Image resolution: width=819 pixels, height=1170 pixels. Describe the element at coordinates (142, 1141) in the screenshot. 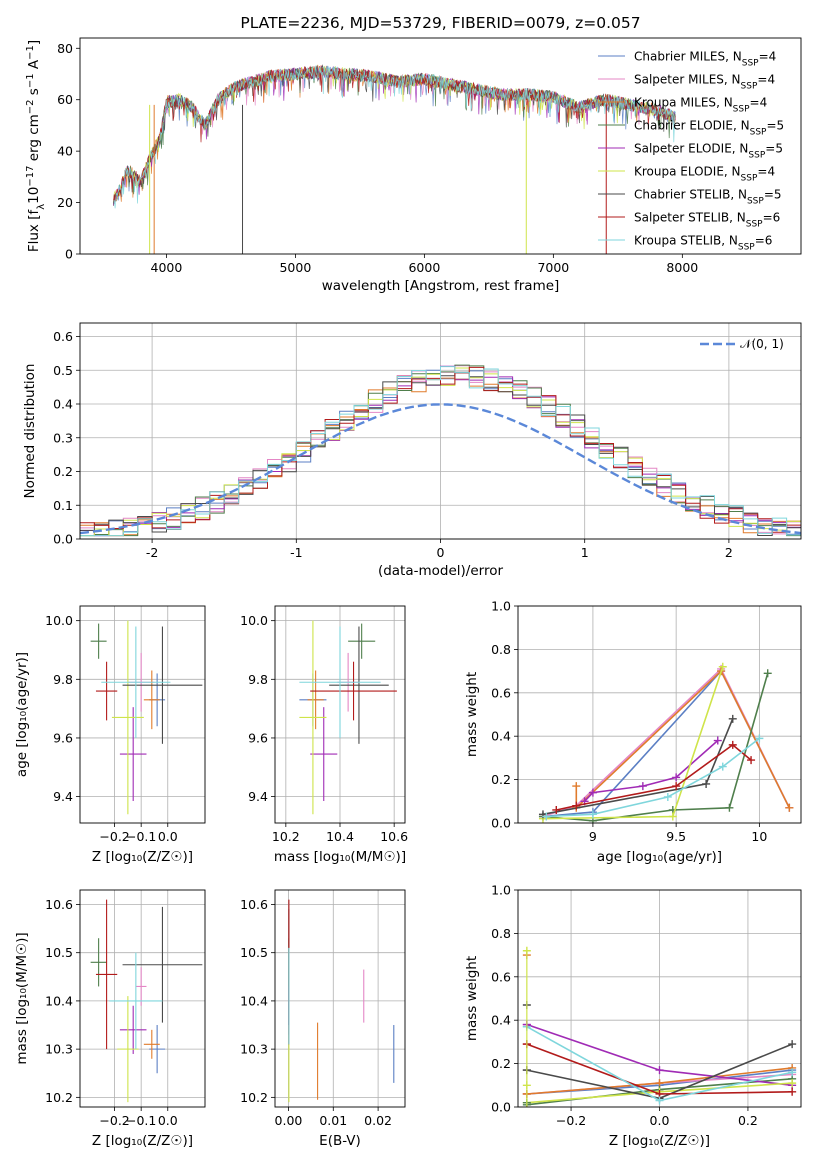

I see `mass-vs-Z-xlabel: Z [log₁₀(Z/Z☉)]` at that location.